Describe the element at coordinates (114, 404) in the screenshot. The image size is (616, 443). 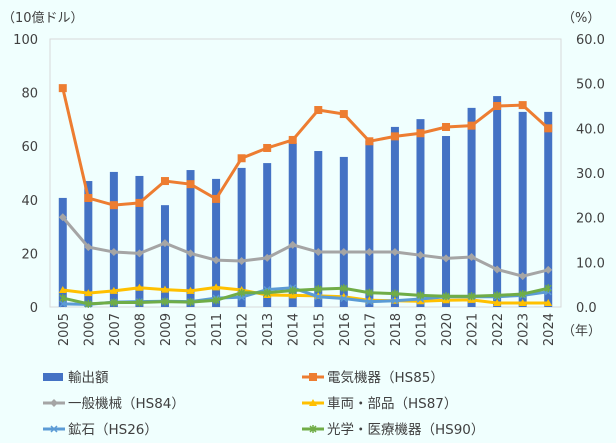
I see `legend-item: 一般機械（HS84）` at that location.